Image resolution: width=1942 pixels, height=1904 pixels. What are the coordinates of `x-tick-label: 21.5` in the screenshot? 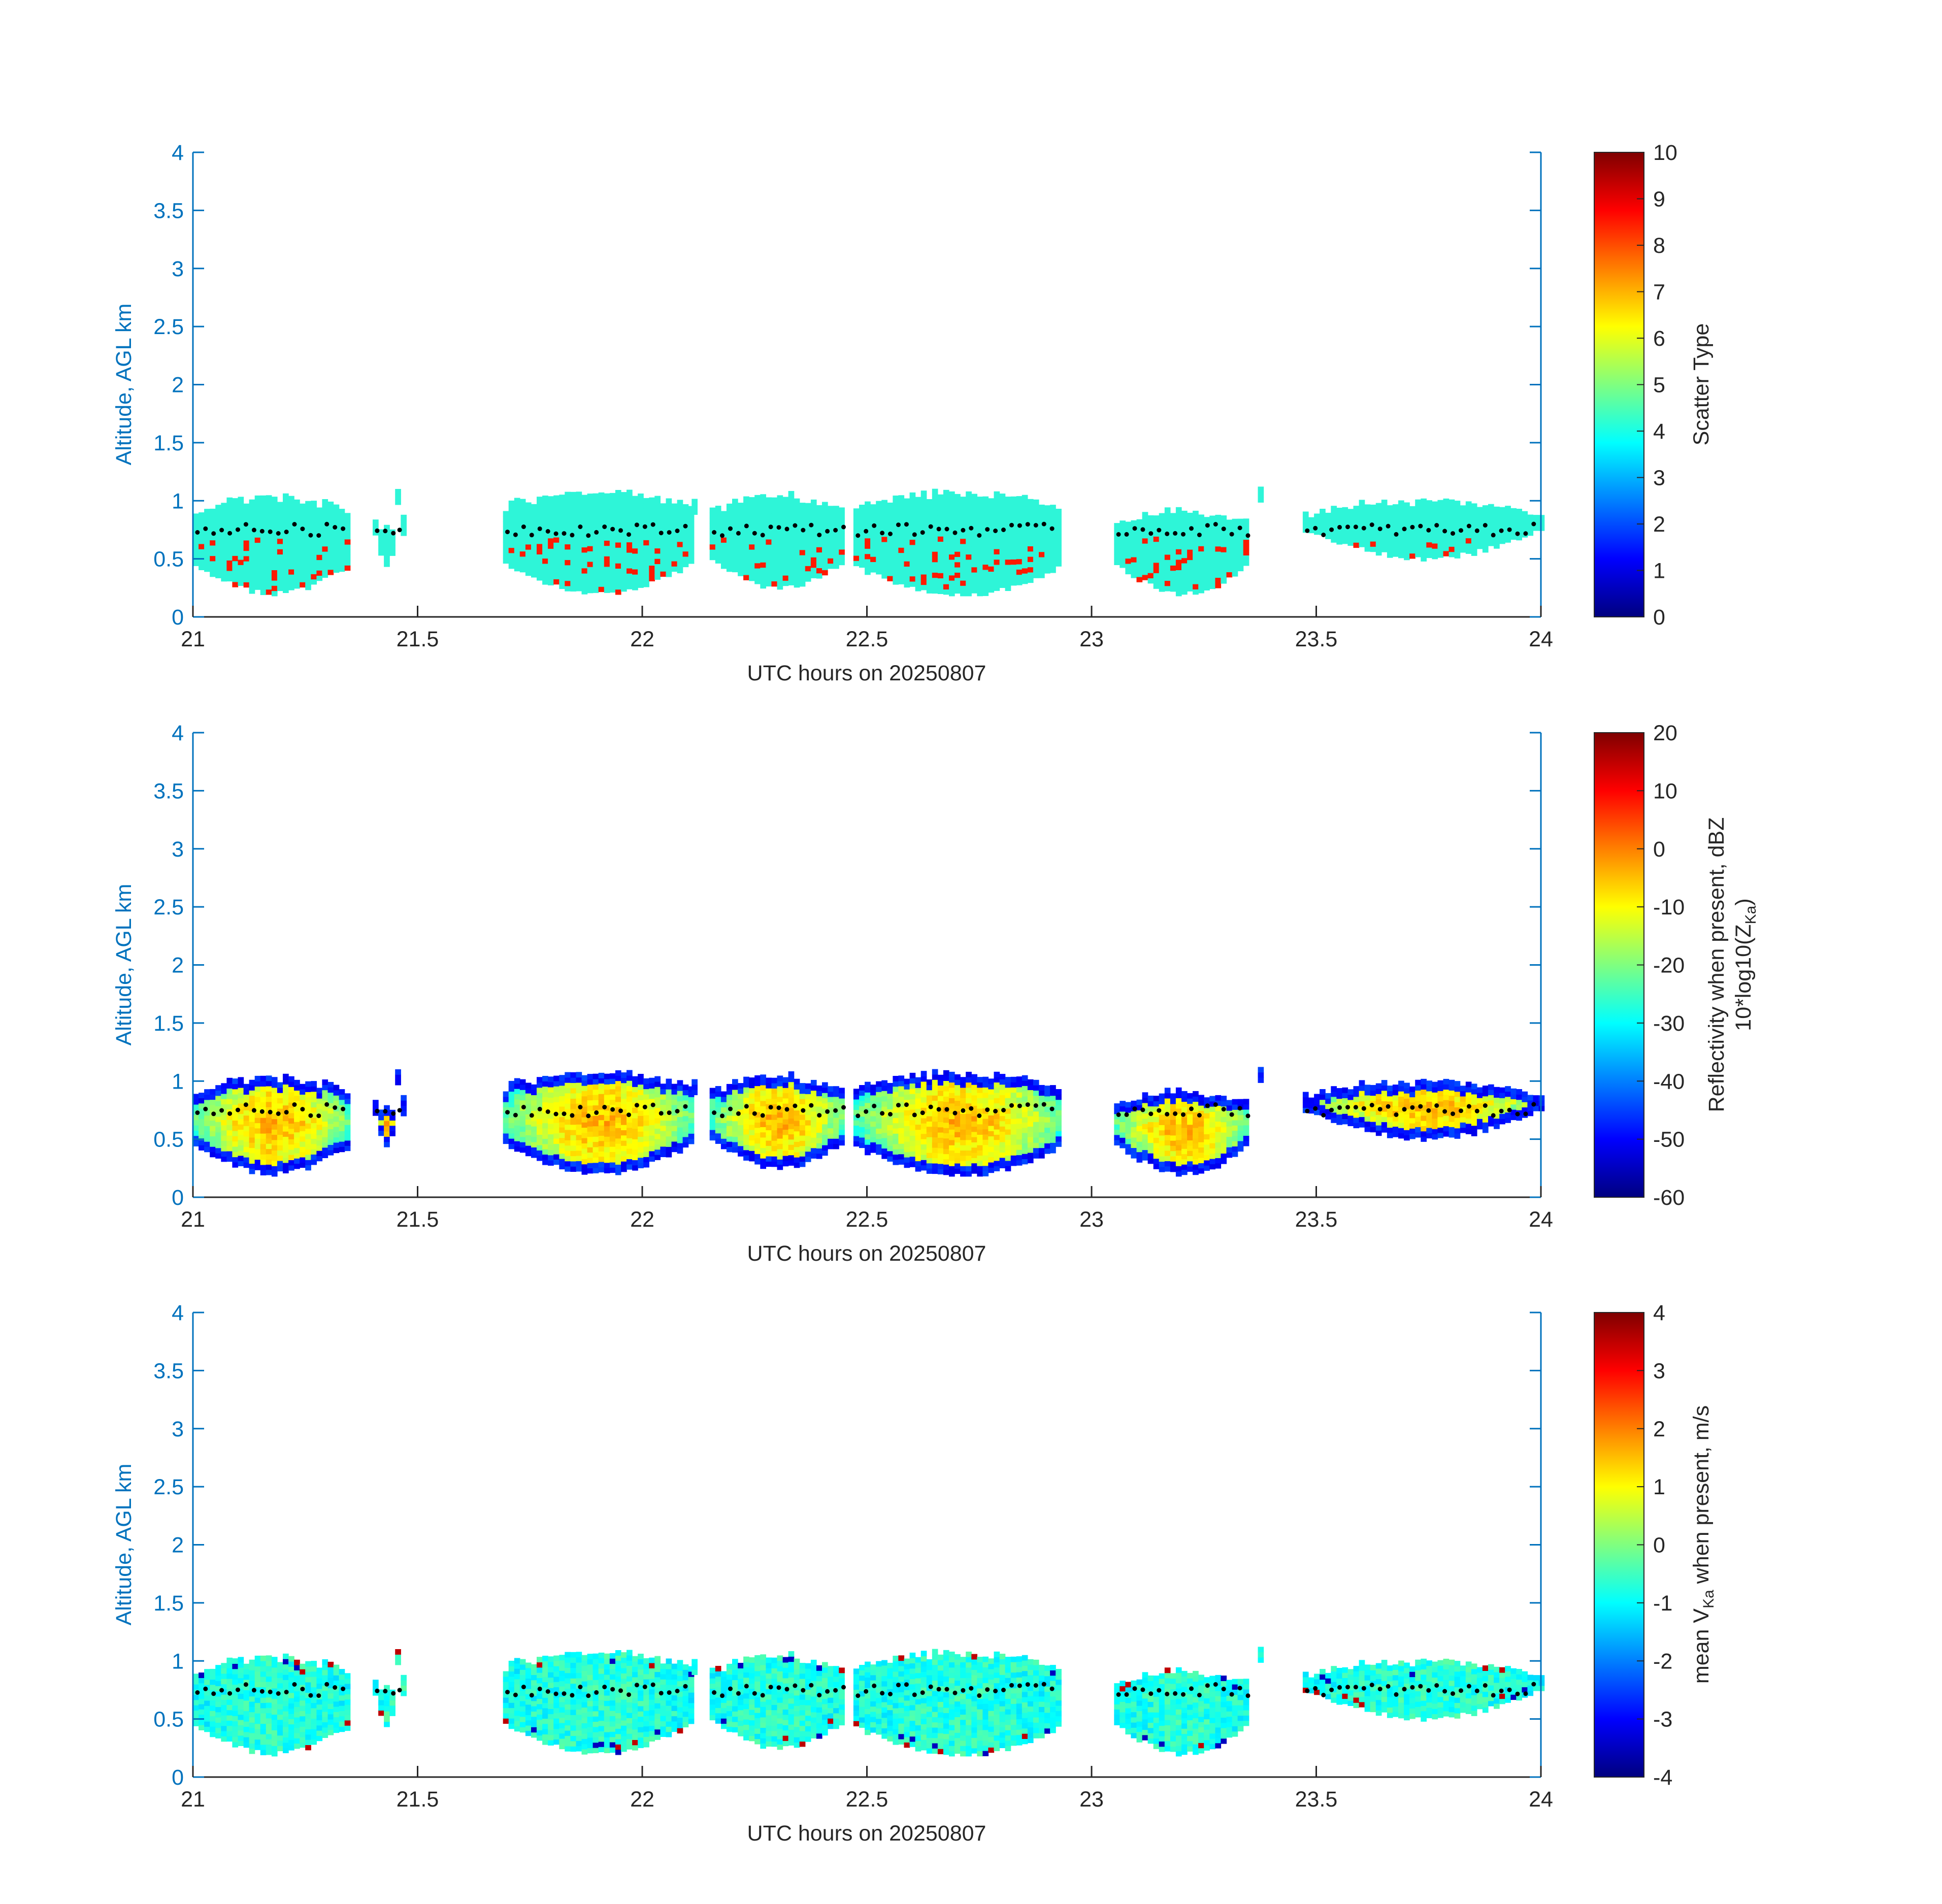 It's located at (418, 639).